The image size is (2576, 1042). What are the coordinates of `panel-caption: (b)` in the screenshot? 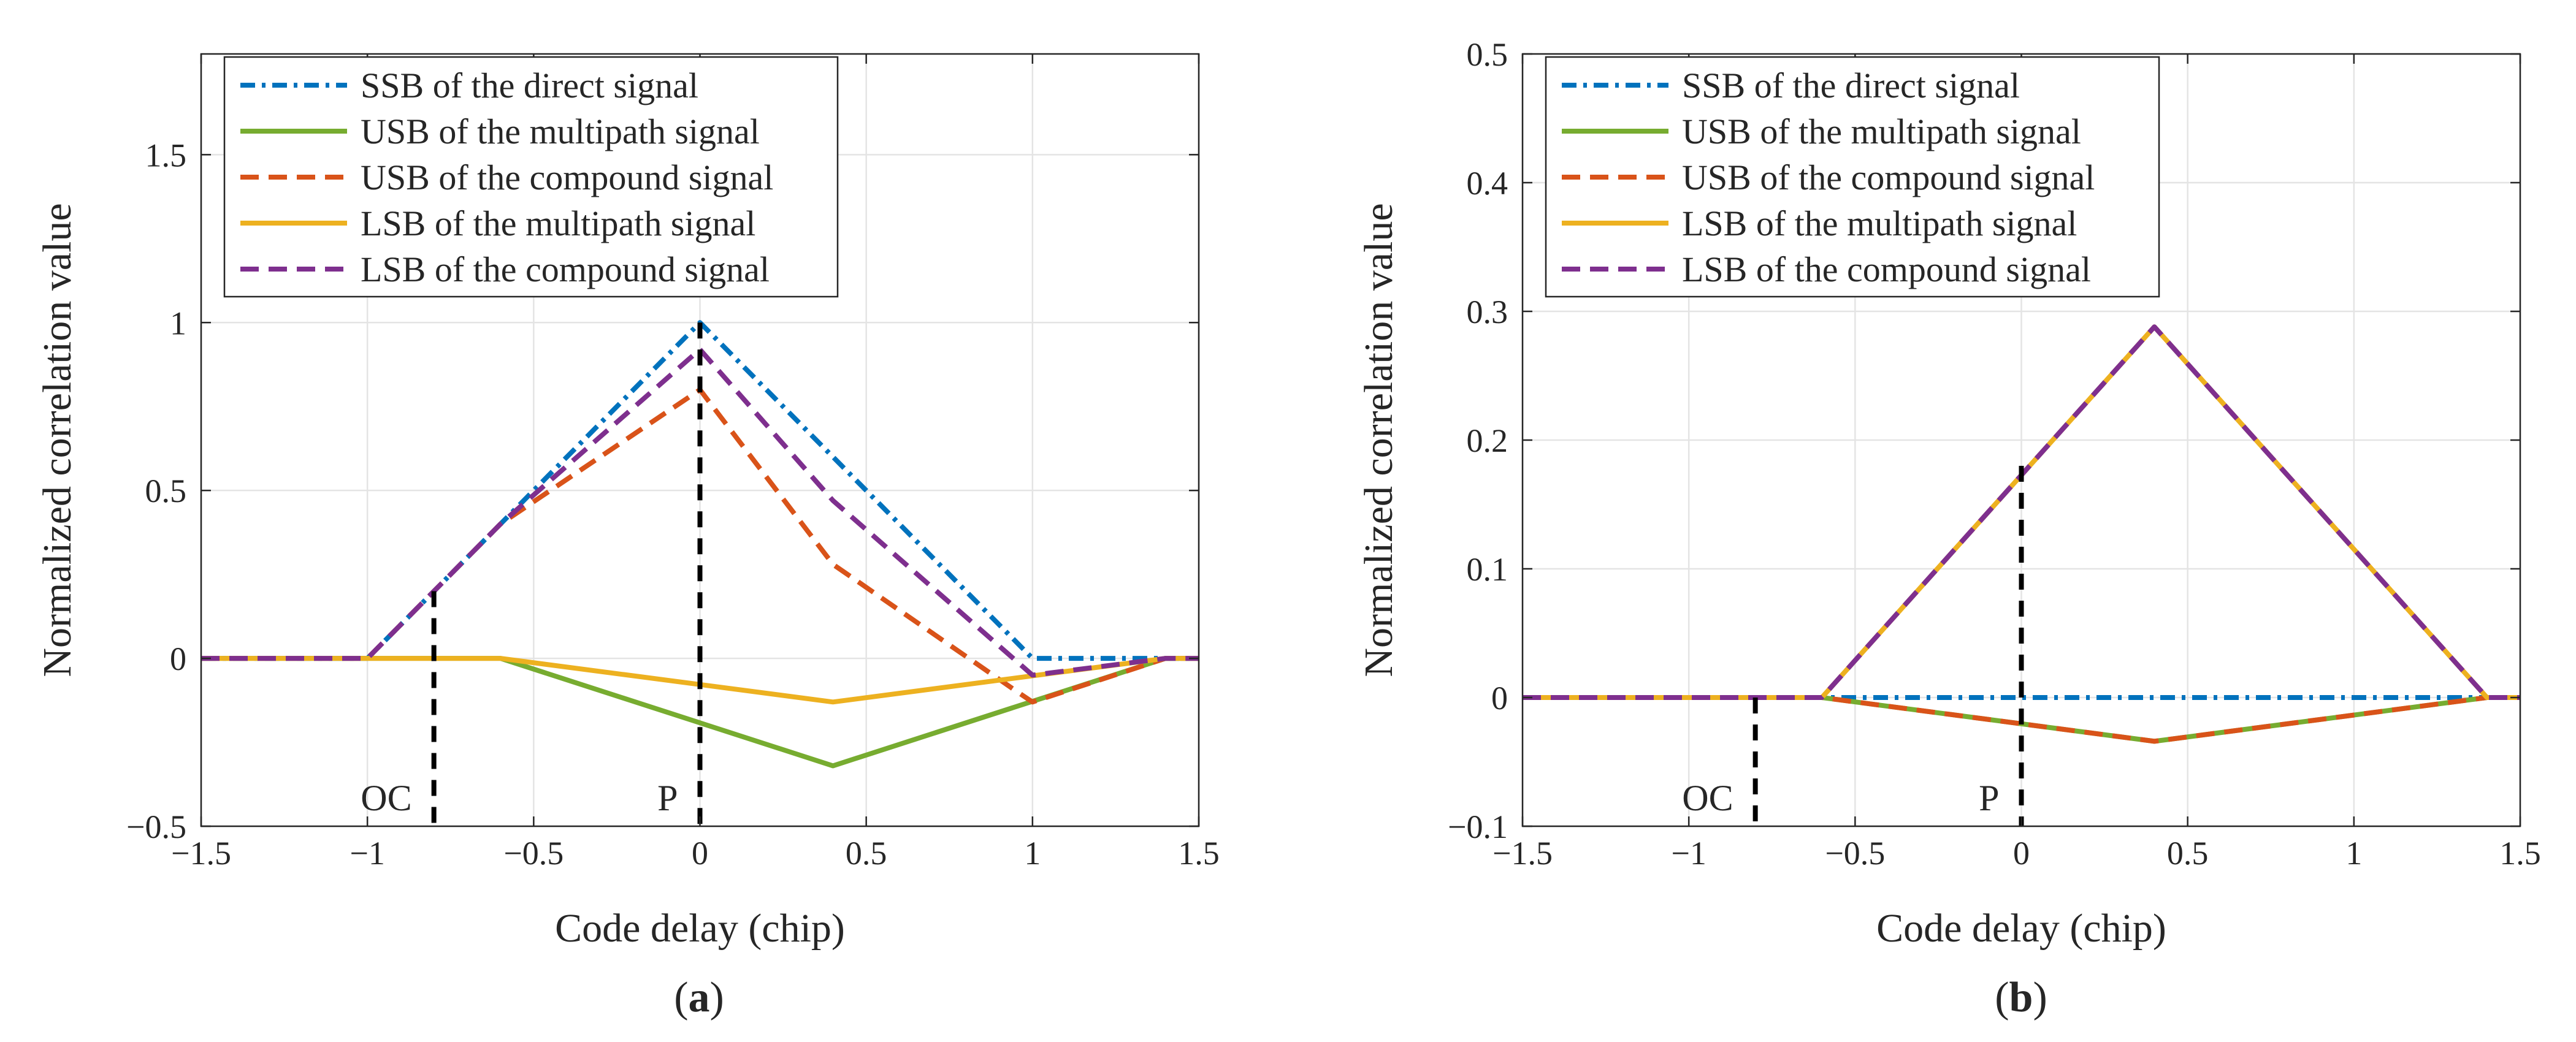 It's located at (2021, 997).